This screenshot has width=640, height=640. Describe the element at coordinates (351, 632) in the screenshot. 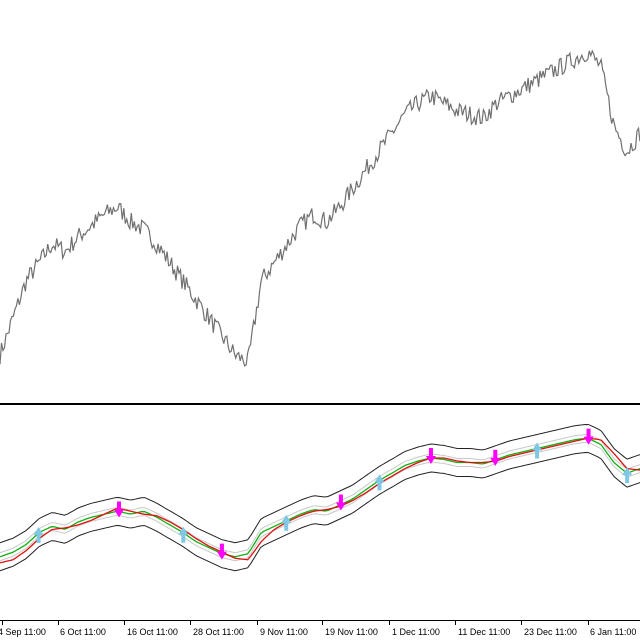

I see `time-label: 19 Nov 11:00` at that location.